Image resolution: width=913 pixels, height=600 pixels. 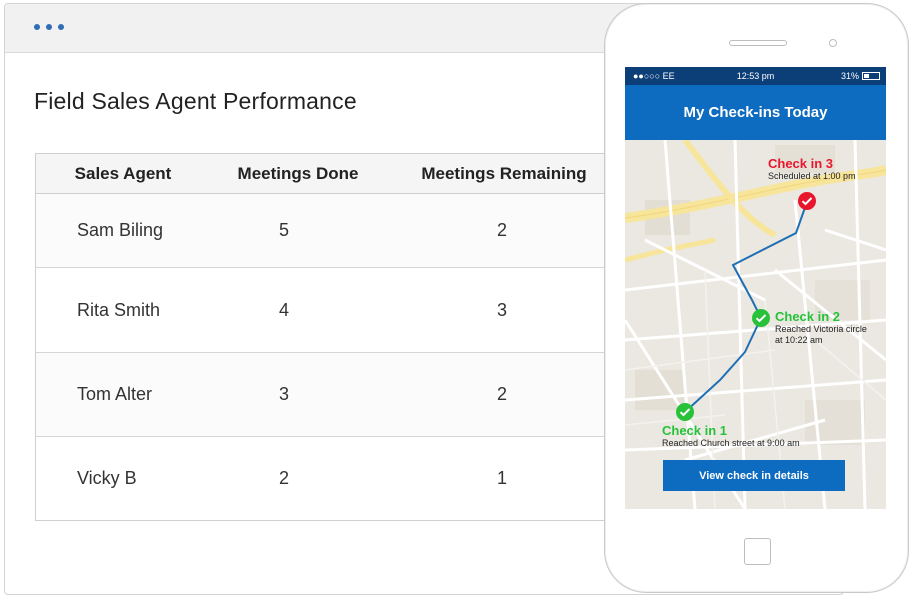 I want to click on table-row: Tom Alter 3 2, so click(x=355, y=395).